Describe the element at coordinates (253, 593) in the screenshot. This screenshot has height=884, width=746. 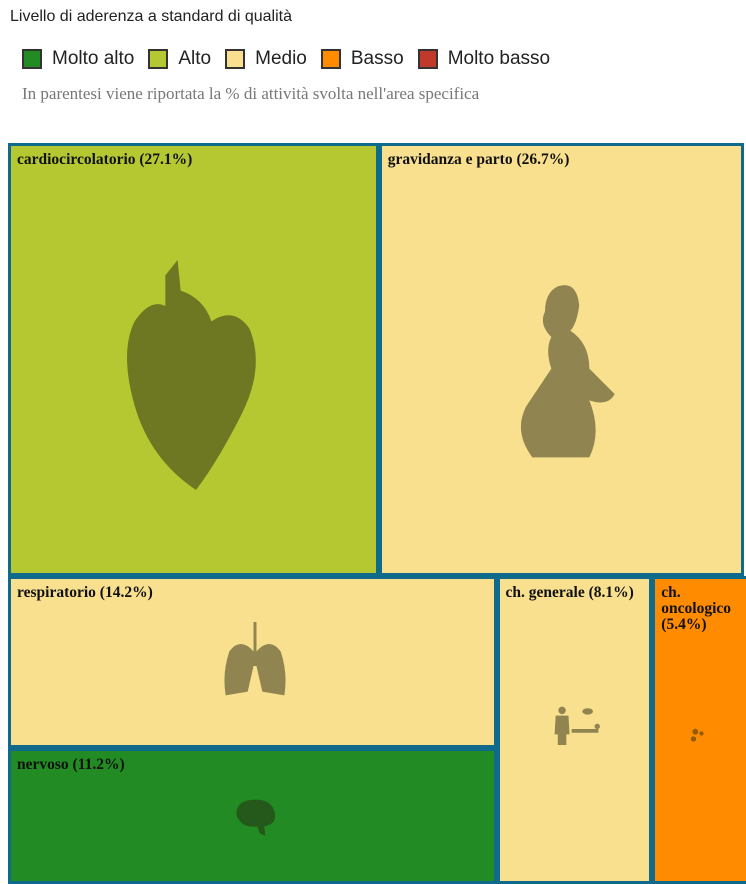
I see `tile-label: respiratorio (14.2%)` at that location.